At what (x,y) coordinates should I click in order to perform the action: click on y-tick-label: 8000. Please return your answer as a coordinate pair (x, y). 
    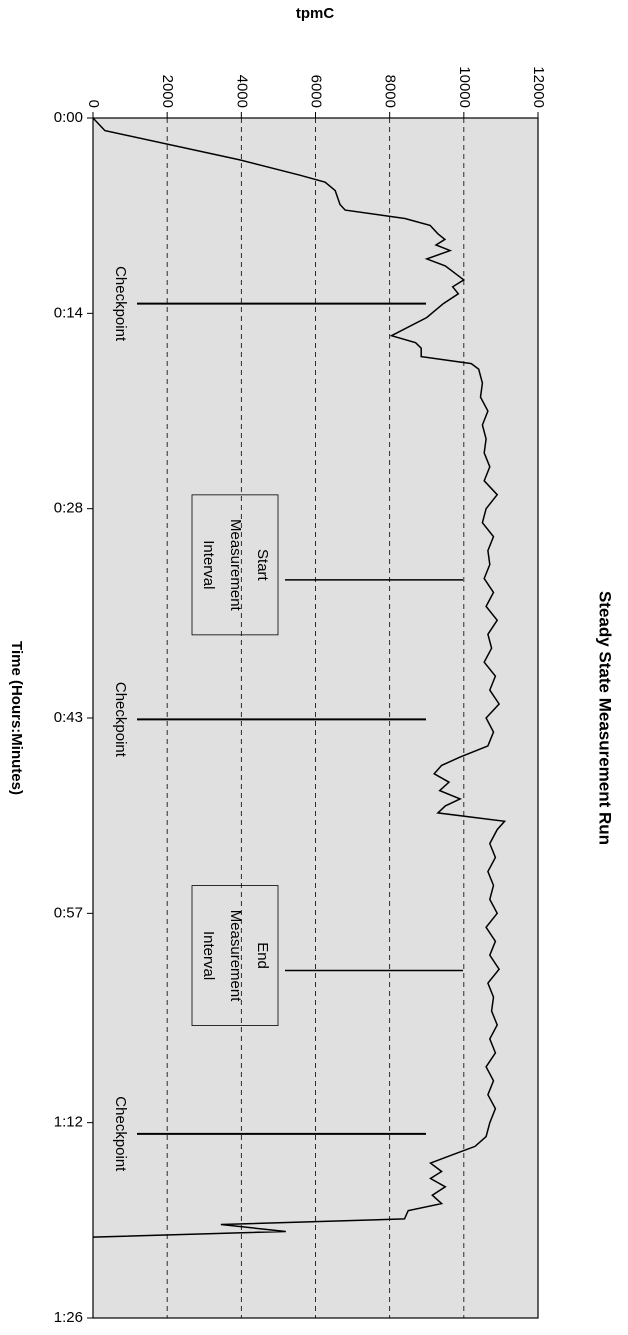
    Looking at the image, I should click on (390, 91).